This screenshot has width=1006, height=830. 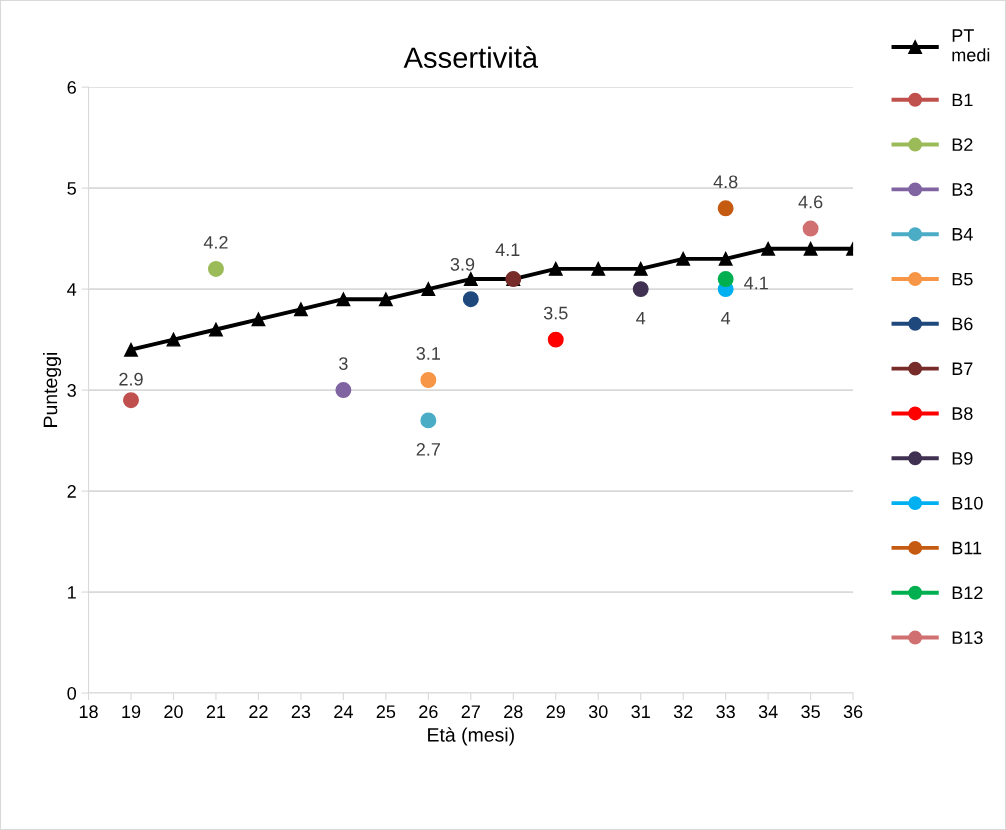 What do you see at coordinates (683, 712) in the screenshot?
I see `x-tick-label: 32` at bounding box center [683, 712].